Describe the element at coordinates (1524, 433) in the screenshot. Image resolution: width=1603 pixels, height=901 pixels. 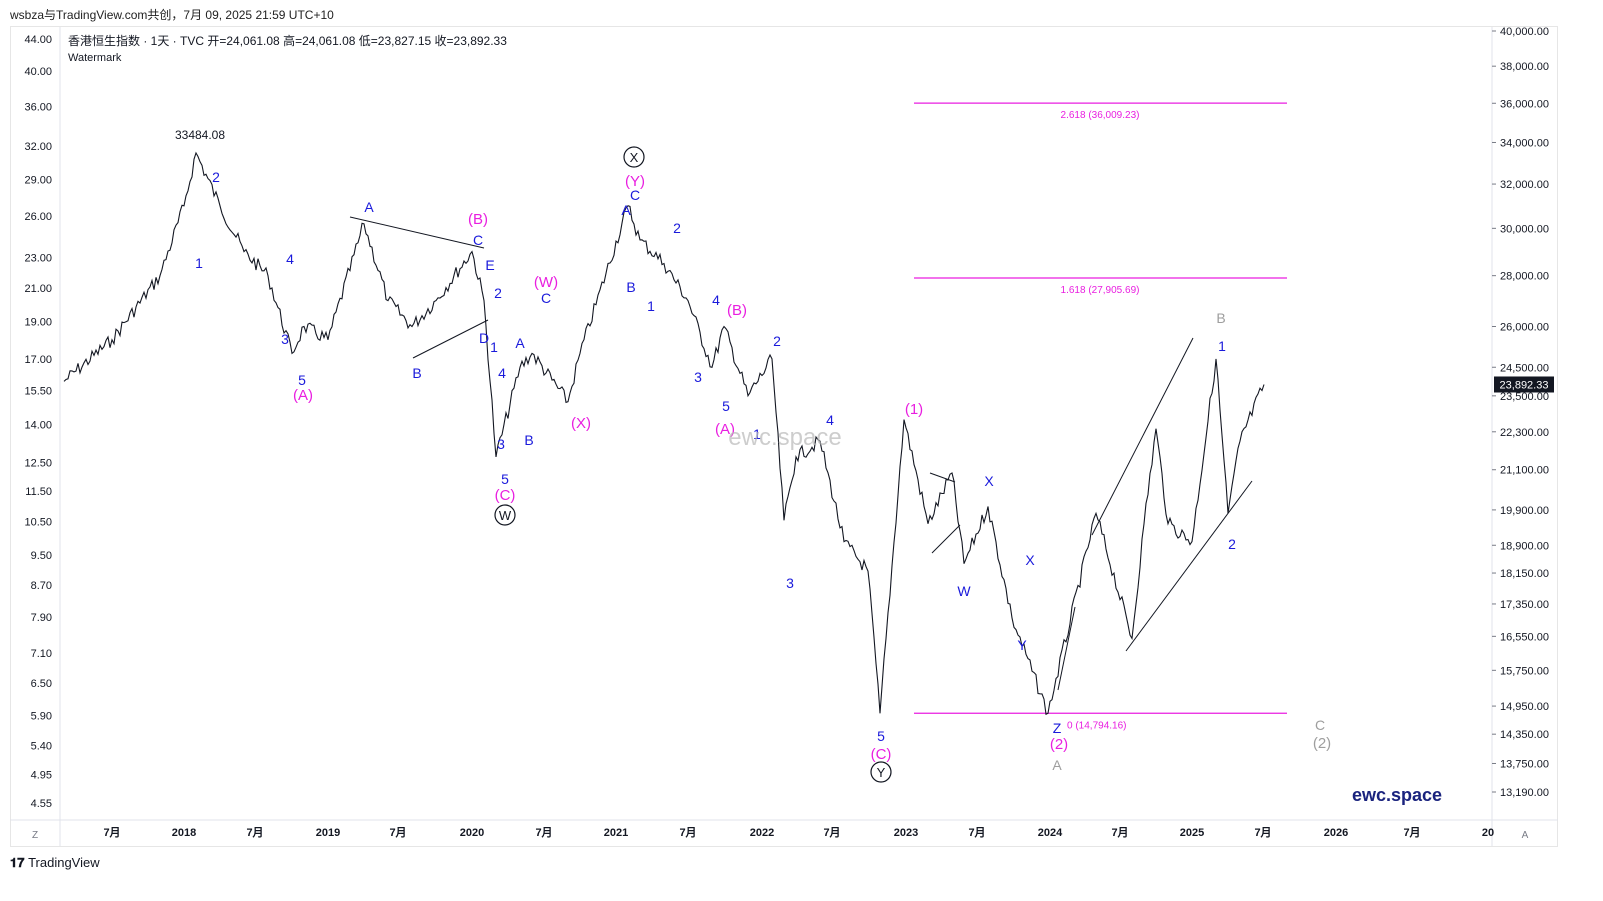
I see `right-axis-tick-label: 22,300.00` at that location.